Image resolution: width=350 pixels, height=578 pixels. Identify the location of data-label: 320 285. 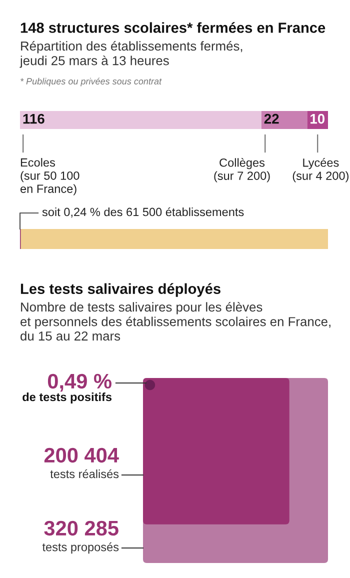
(81, 528).